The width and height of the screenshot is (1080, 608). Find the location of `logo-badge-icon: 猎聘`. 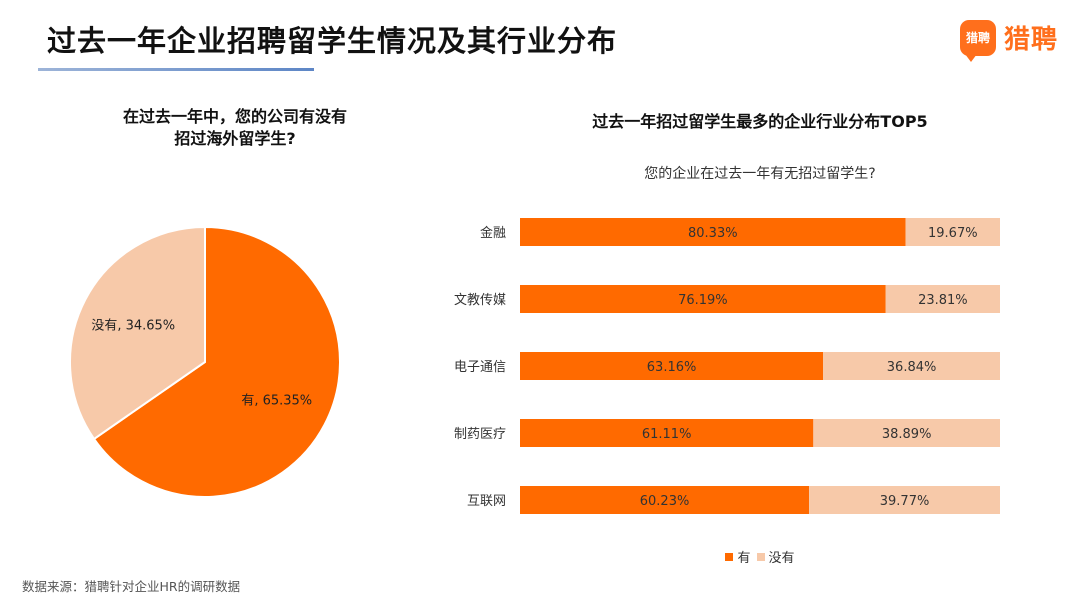

logo-badge-icon: 猎聘 is located at coordinates (977, 40).